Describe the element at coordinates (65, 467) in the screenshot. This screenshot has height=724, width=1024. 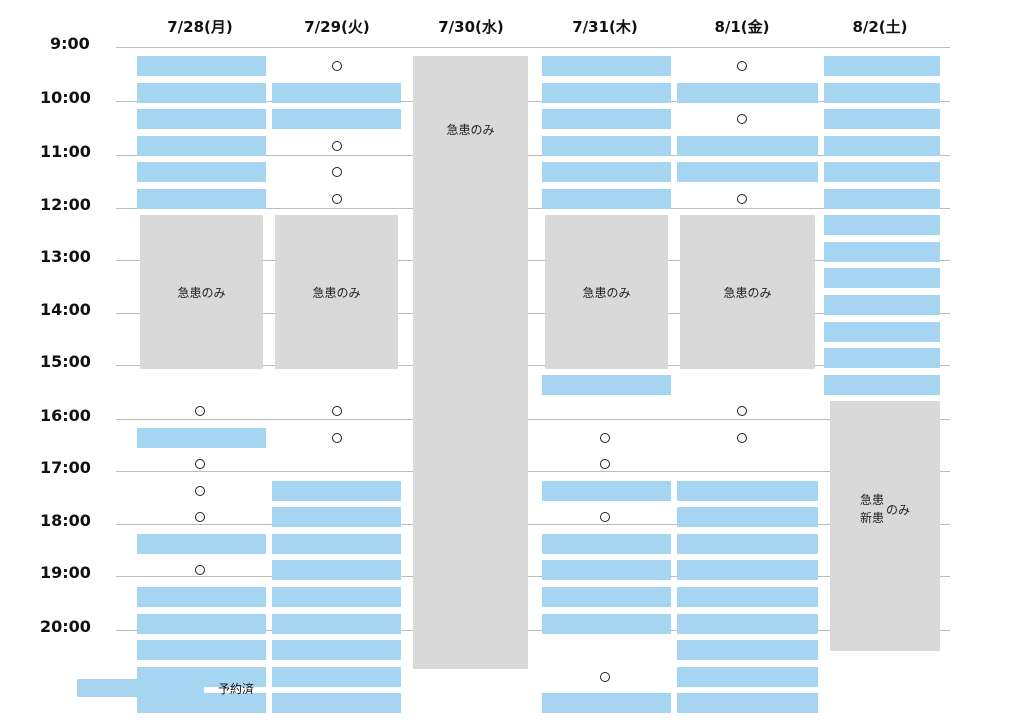
I see `time-label: 17:00` at that location.